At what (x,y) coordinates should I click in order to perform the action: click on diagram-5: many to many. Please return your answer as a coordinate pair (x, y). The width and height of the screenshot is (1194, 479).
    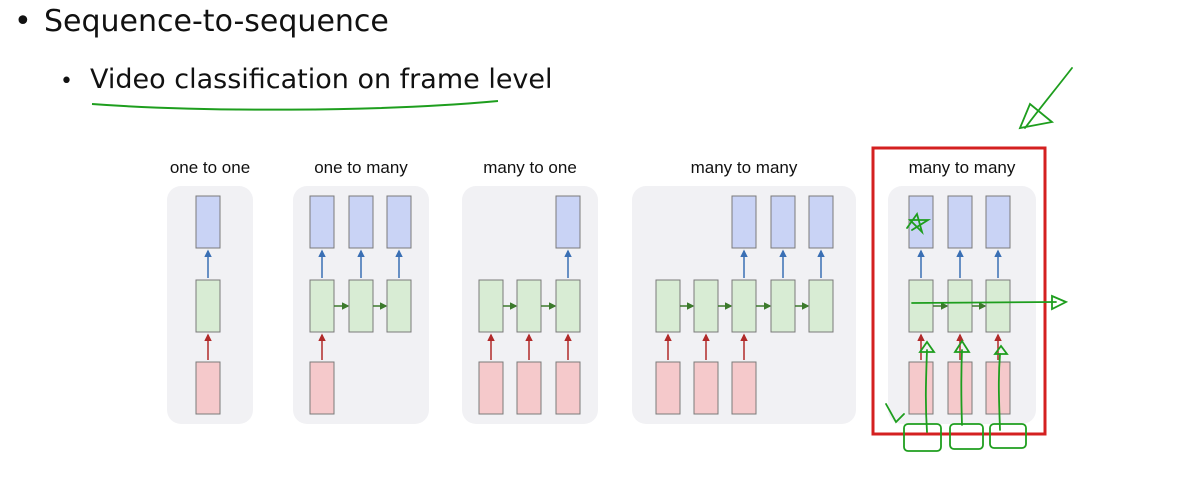
    Looking at the image, I should click on (962, 291).